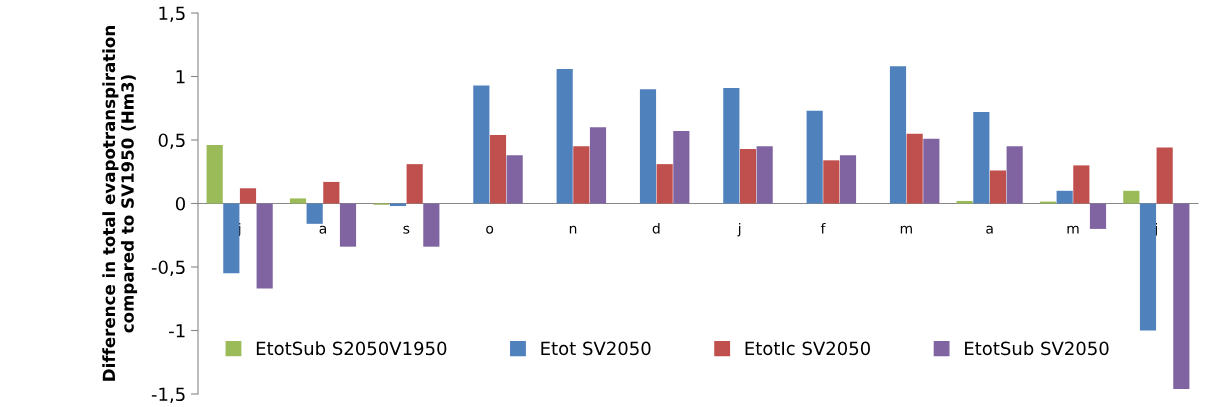  I want to click on y-tick-label: 0, so click(180, 203).